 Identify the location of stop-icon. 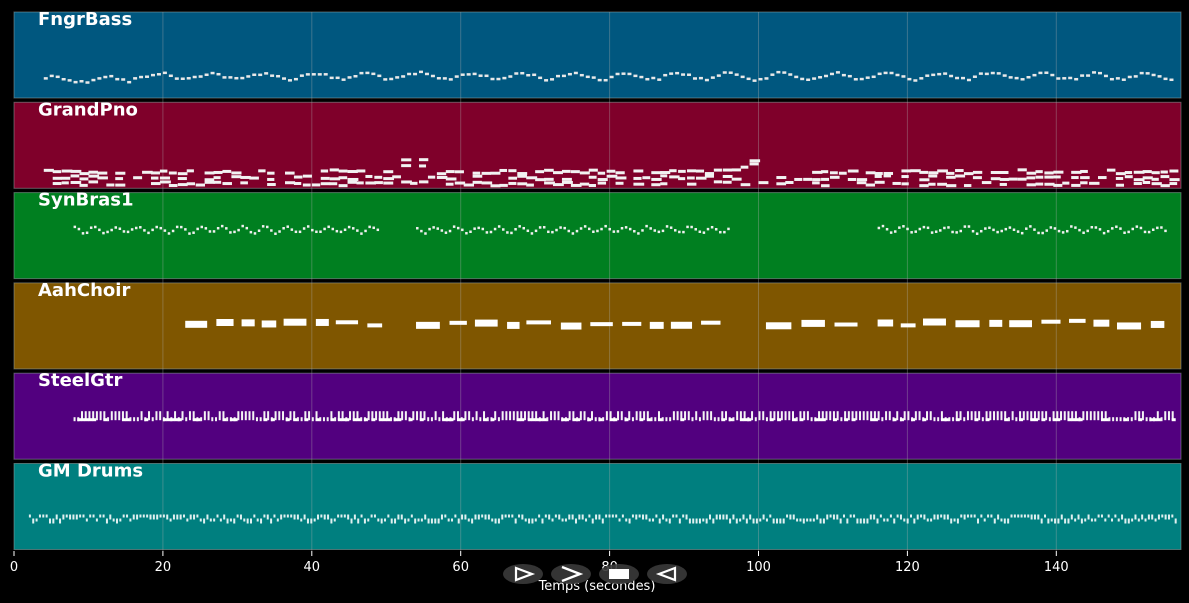
(619, 574).